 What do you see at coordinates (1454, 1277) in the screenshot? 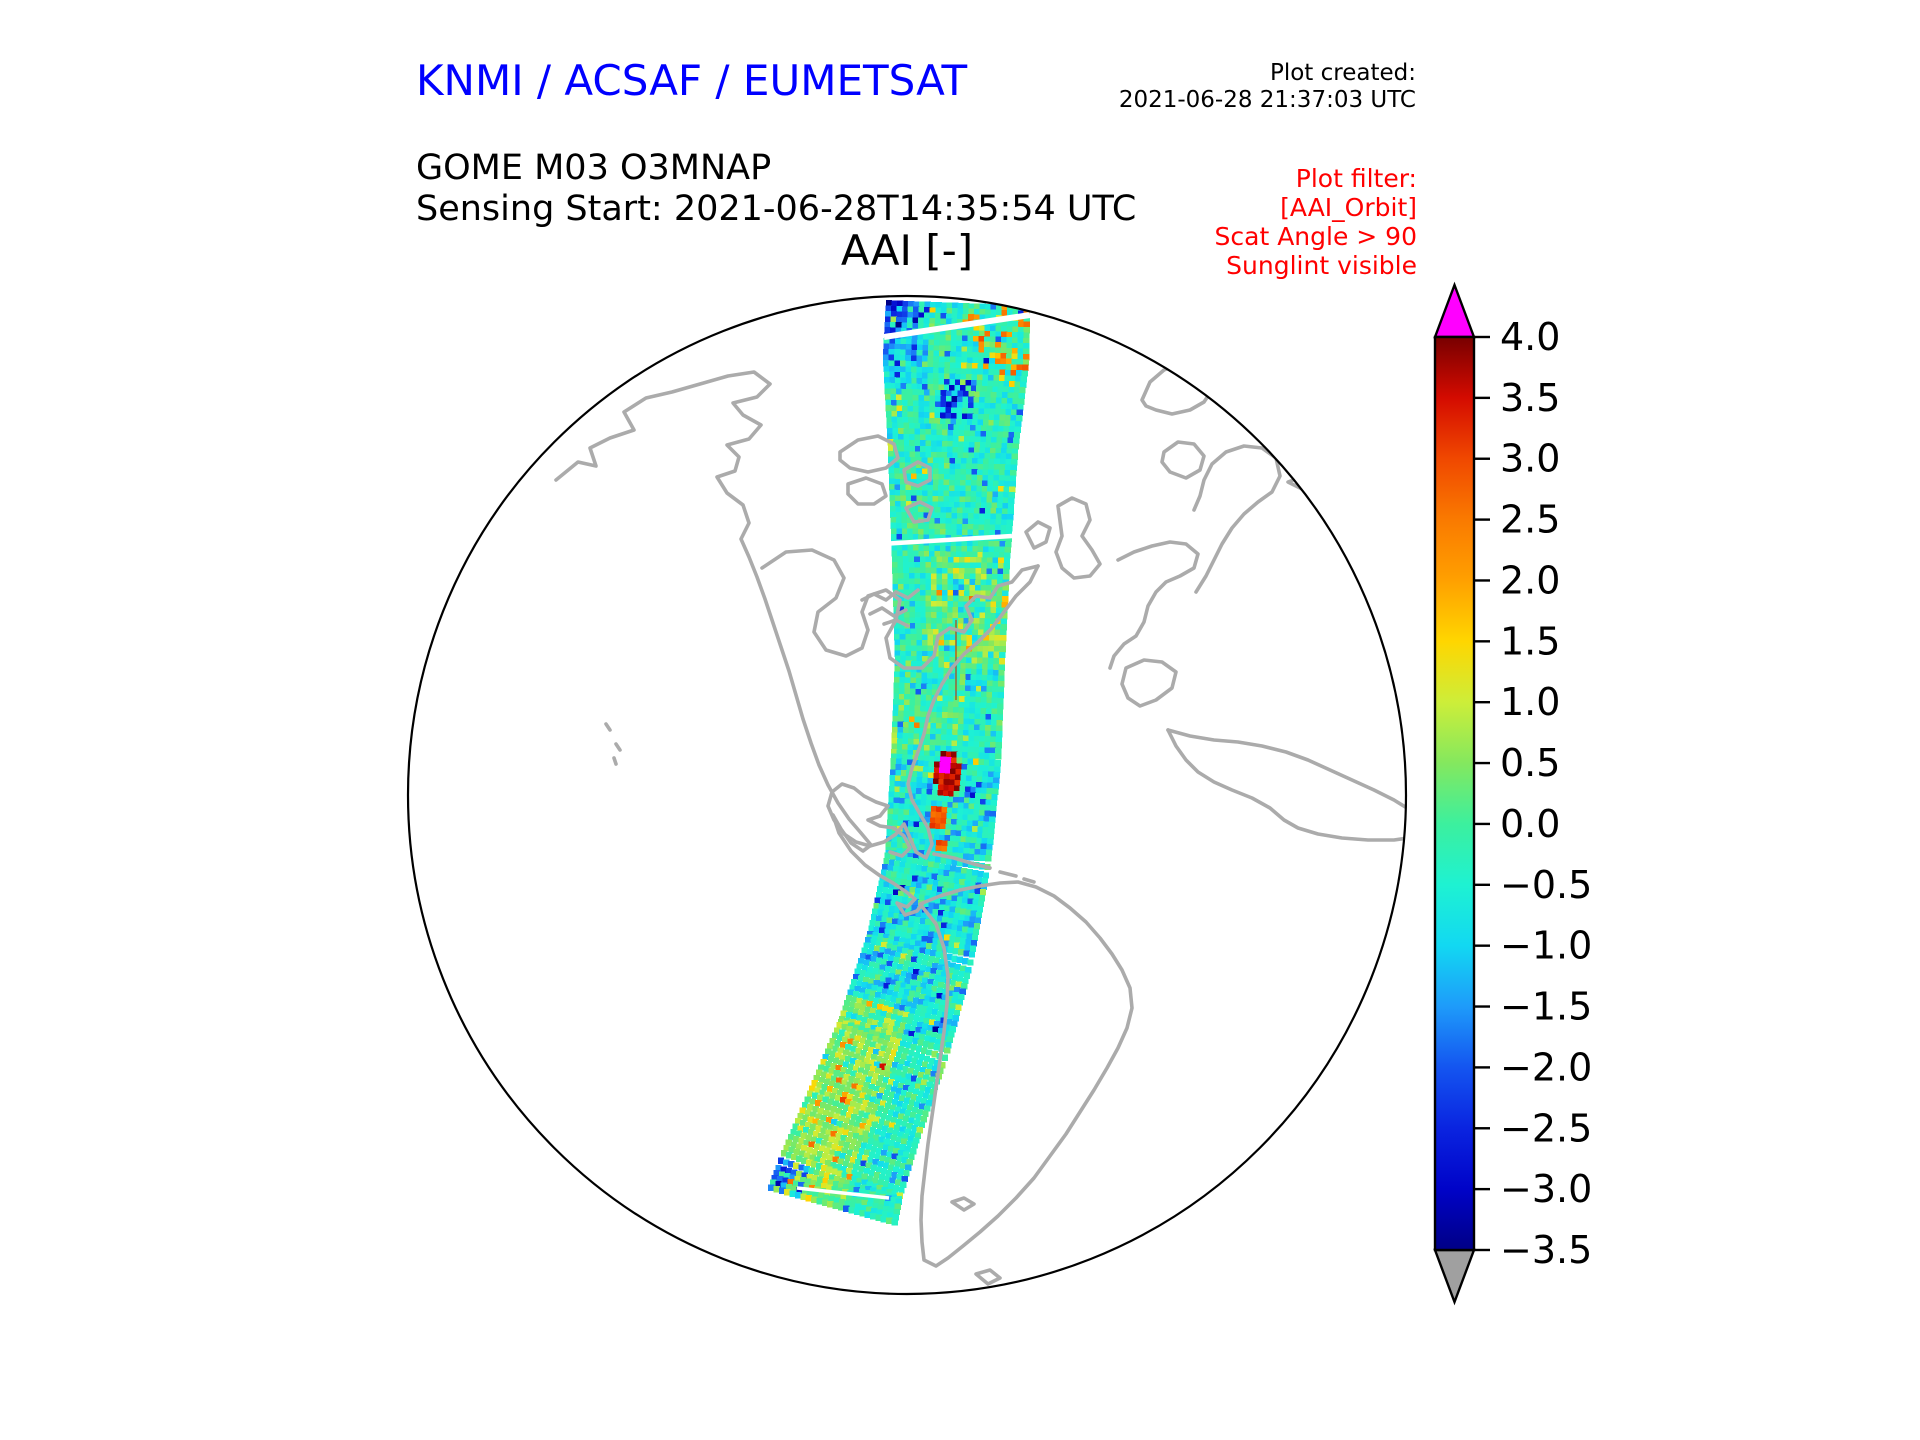
I see `colorbar-under-arrow` at bounding box center [1454, 1277].